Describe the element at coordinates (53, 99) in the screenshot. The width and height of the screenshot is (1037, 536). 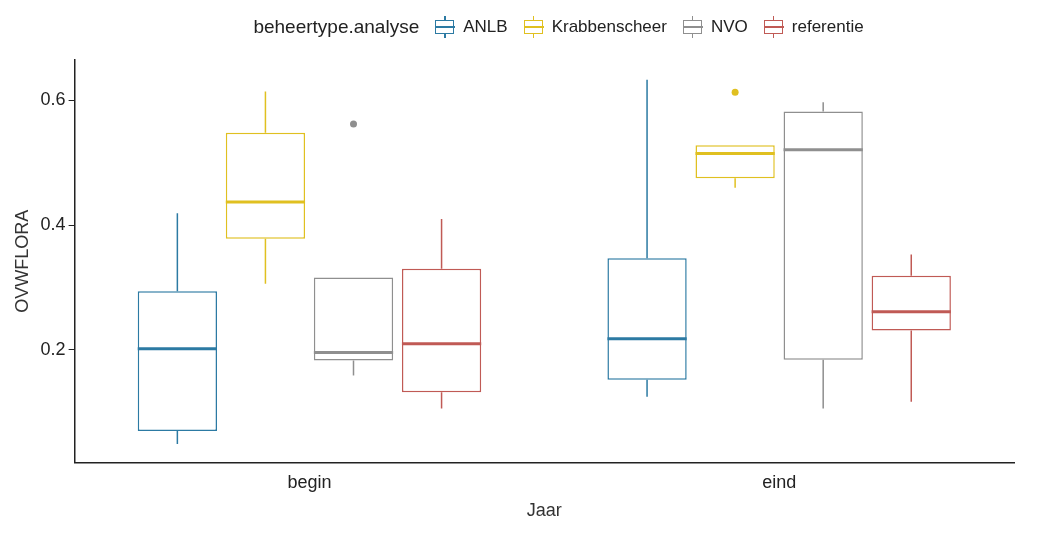
I see `y-tick-label: 0.6` at that location.